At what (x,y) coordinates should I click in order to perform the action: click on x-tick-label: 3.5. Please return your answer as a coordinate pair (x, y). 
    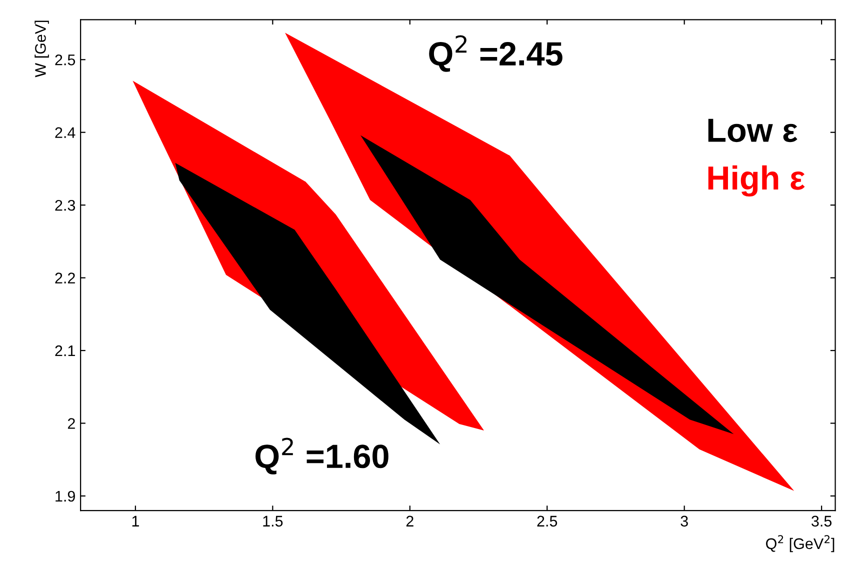
    Looking at the image, I should click on (822, 521).